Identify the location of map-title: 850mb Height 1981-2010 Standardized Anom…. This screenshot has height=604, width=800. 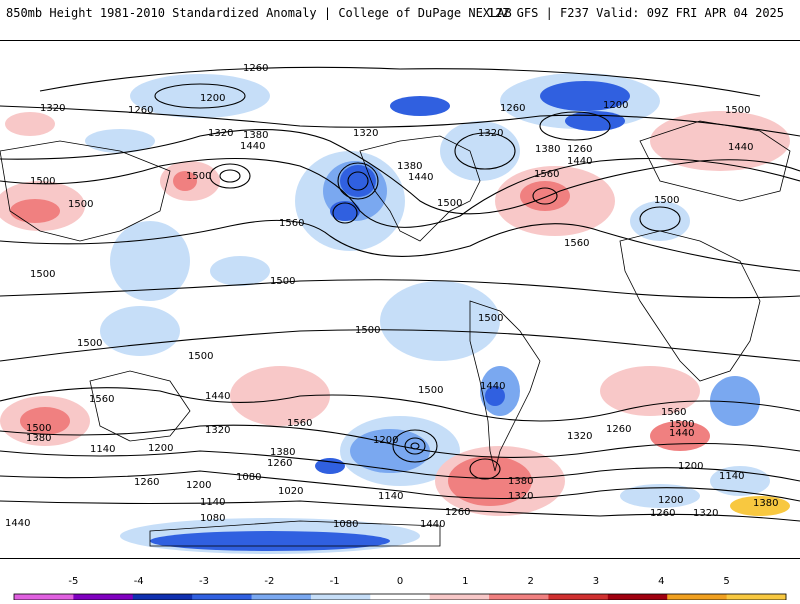
(259, 13).